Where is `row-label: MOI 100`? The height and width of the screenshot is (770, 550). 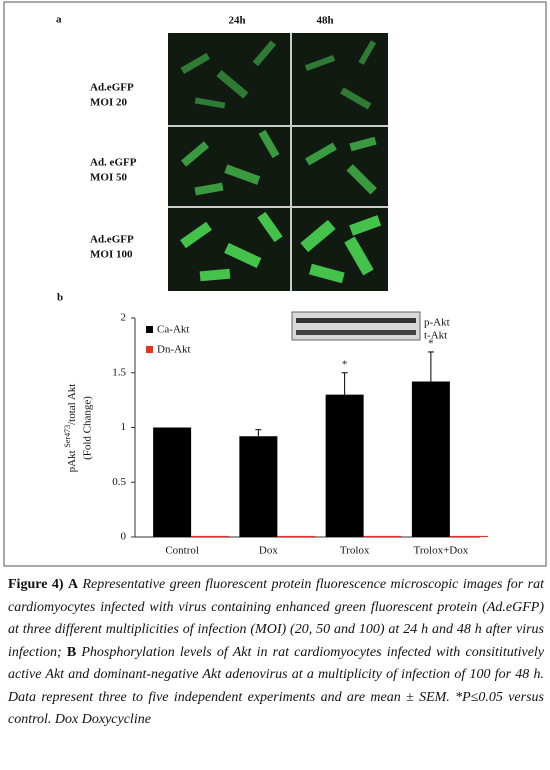 row-label: MOI 100 is located at coordinates (111, 255).